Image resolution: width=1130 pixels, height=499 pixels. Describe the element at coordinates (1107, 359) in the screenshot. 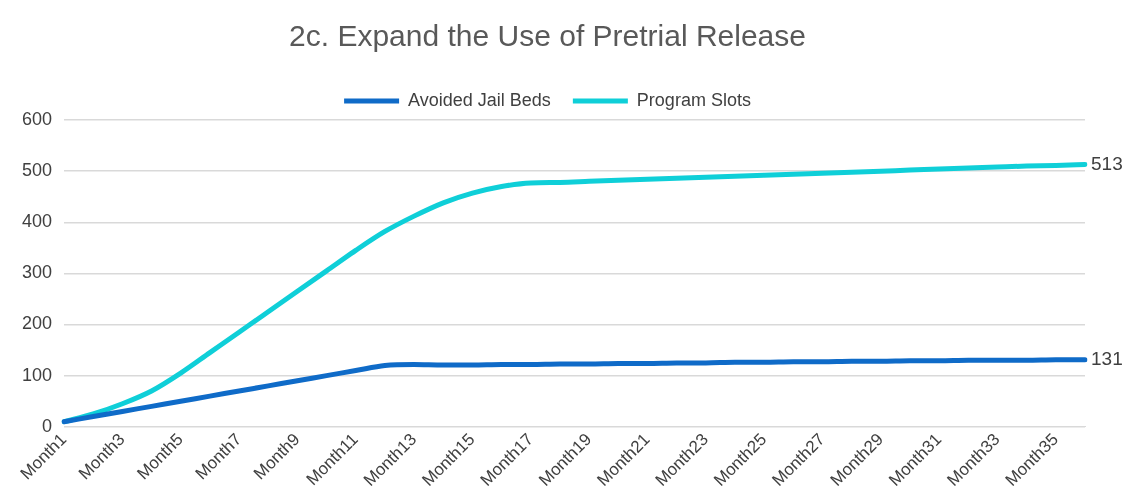

I see `data-label: 131` at that location.